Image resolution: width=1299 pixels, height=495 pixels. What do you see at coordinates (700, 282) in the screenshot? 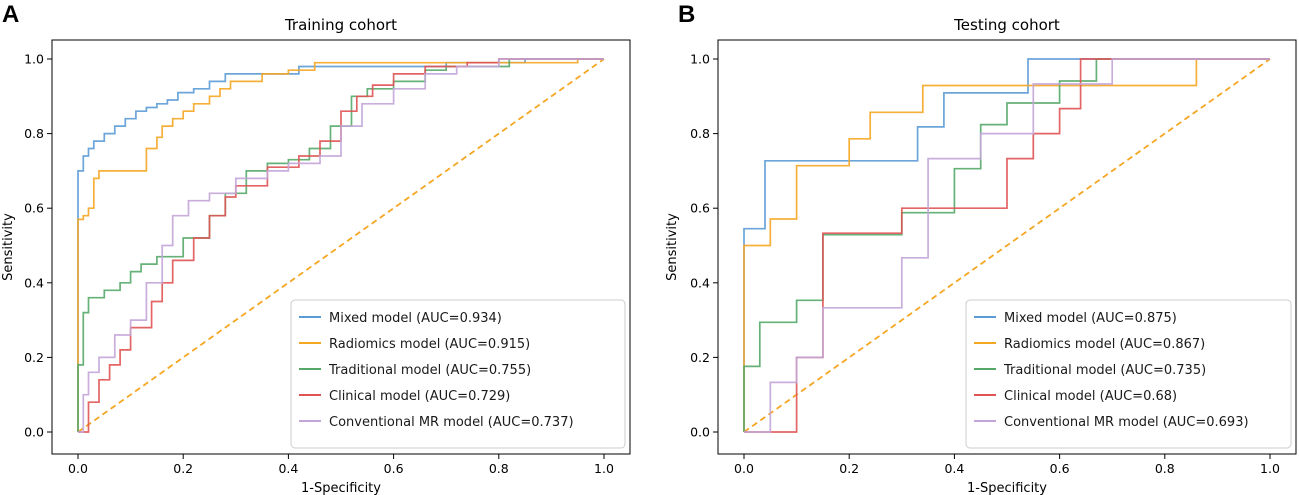
I see `y-tick-label-b: 0.4` at bounding box center [700, 282].